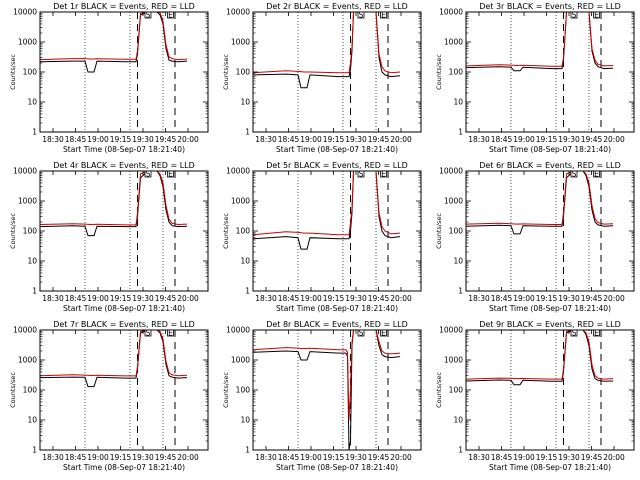 The width and height of the screenshot is (640, 480). Describe the element at coordinates (124, 6) in the screenshot. I see `panel-title: Det 1r BLACK = Events, RED = LLD` at that location.